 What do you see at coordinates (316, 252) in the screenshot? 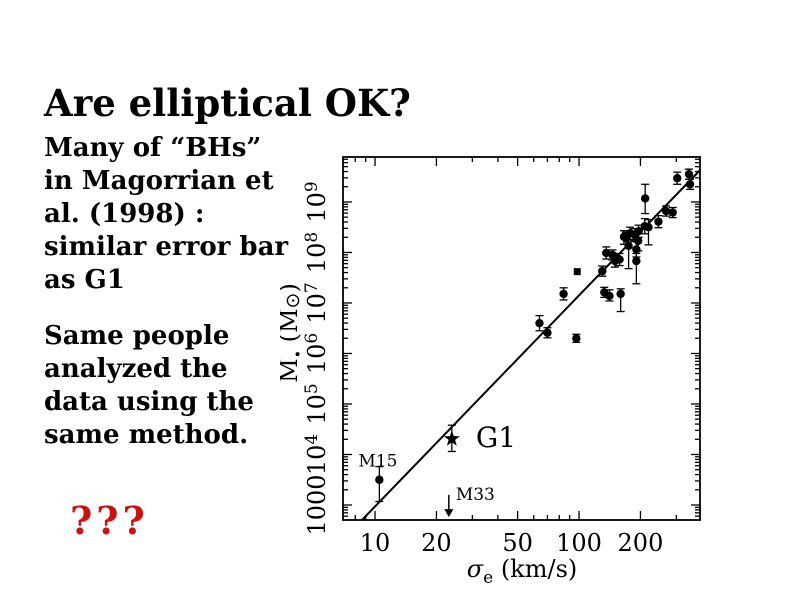
I see `y-tick-label: 108` at bounding box center [316, 252].